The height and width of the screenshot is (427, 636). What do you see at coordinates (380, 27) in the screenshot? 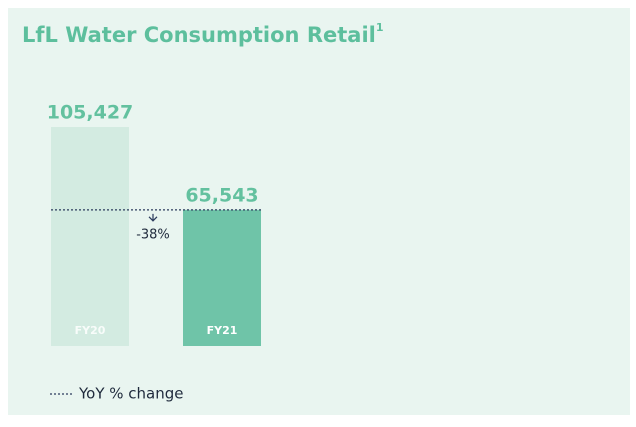
I see `title-note: 1` at bounding box center [380, 27].